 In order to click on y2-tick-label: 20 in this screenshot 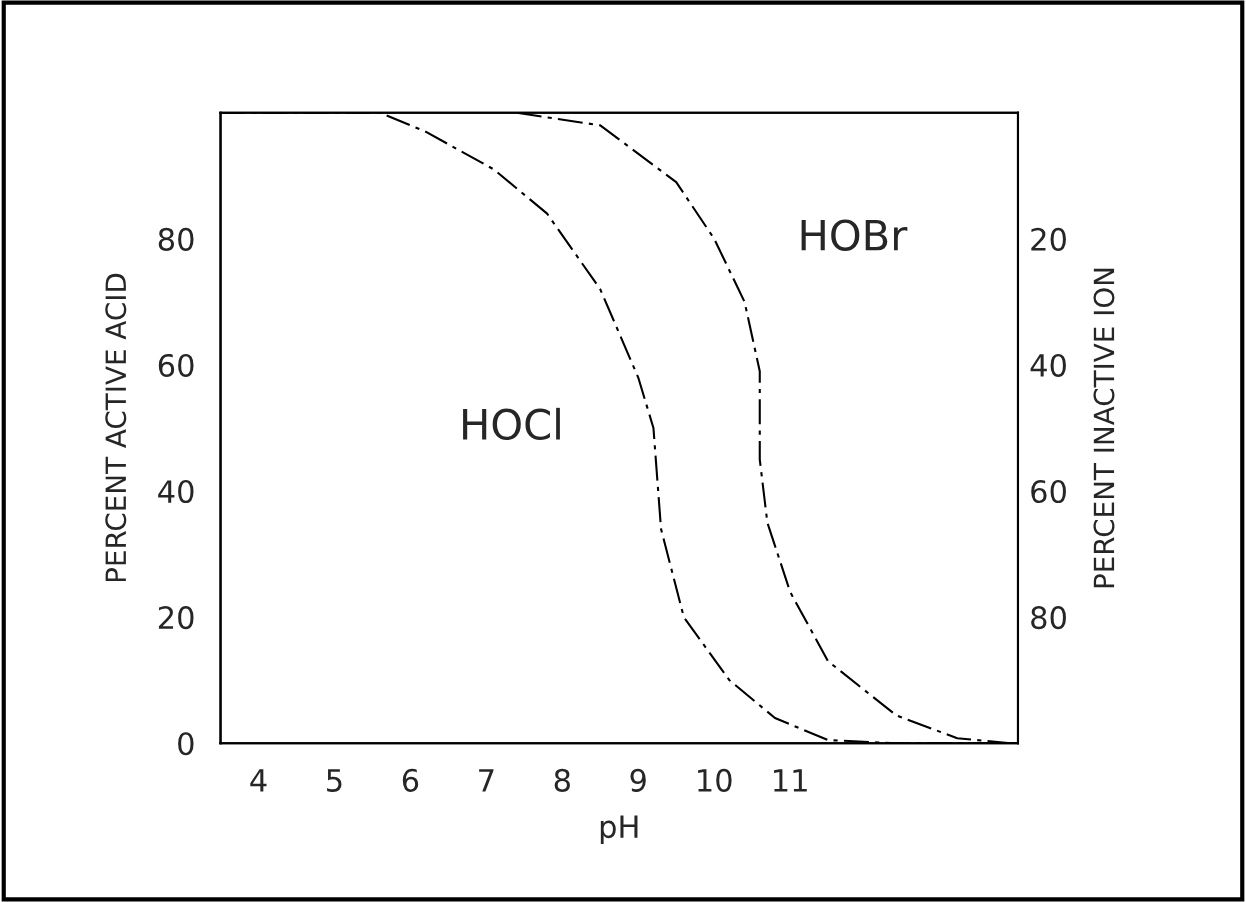, I will do `click(1048, 239)`.